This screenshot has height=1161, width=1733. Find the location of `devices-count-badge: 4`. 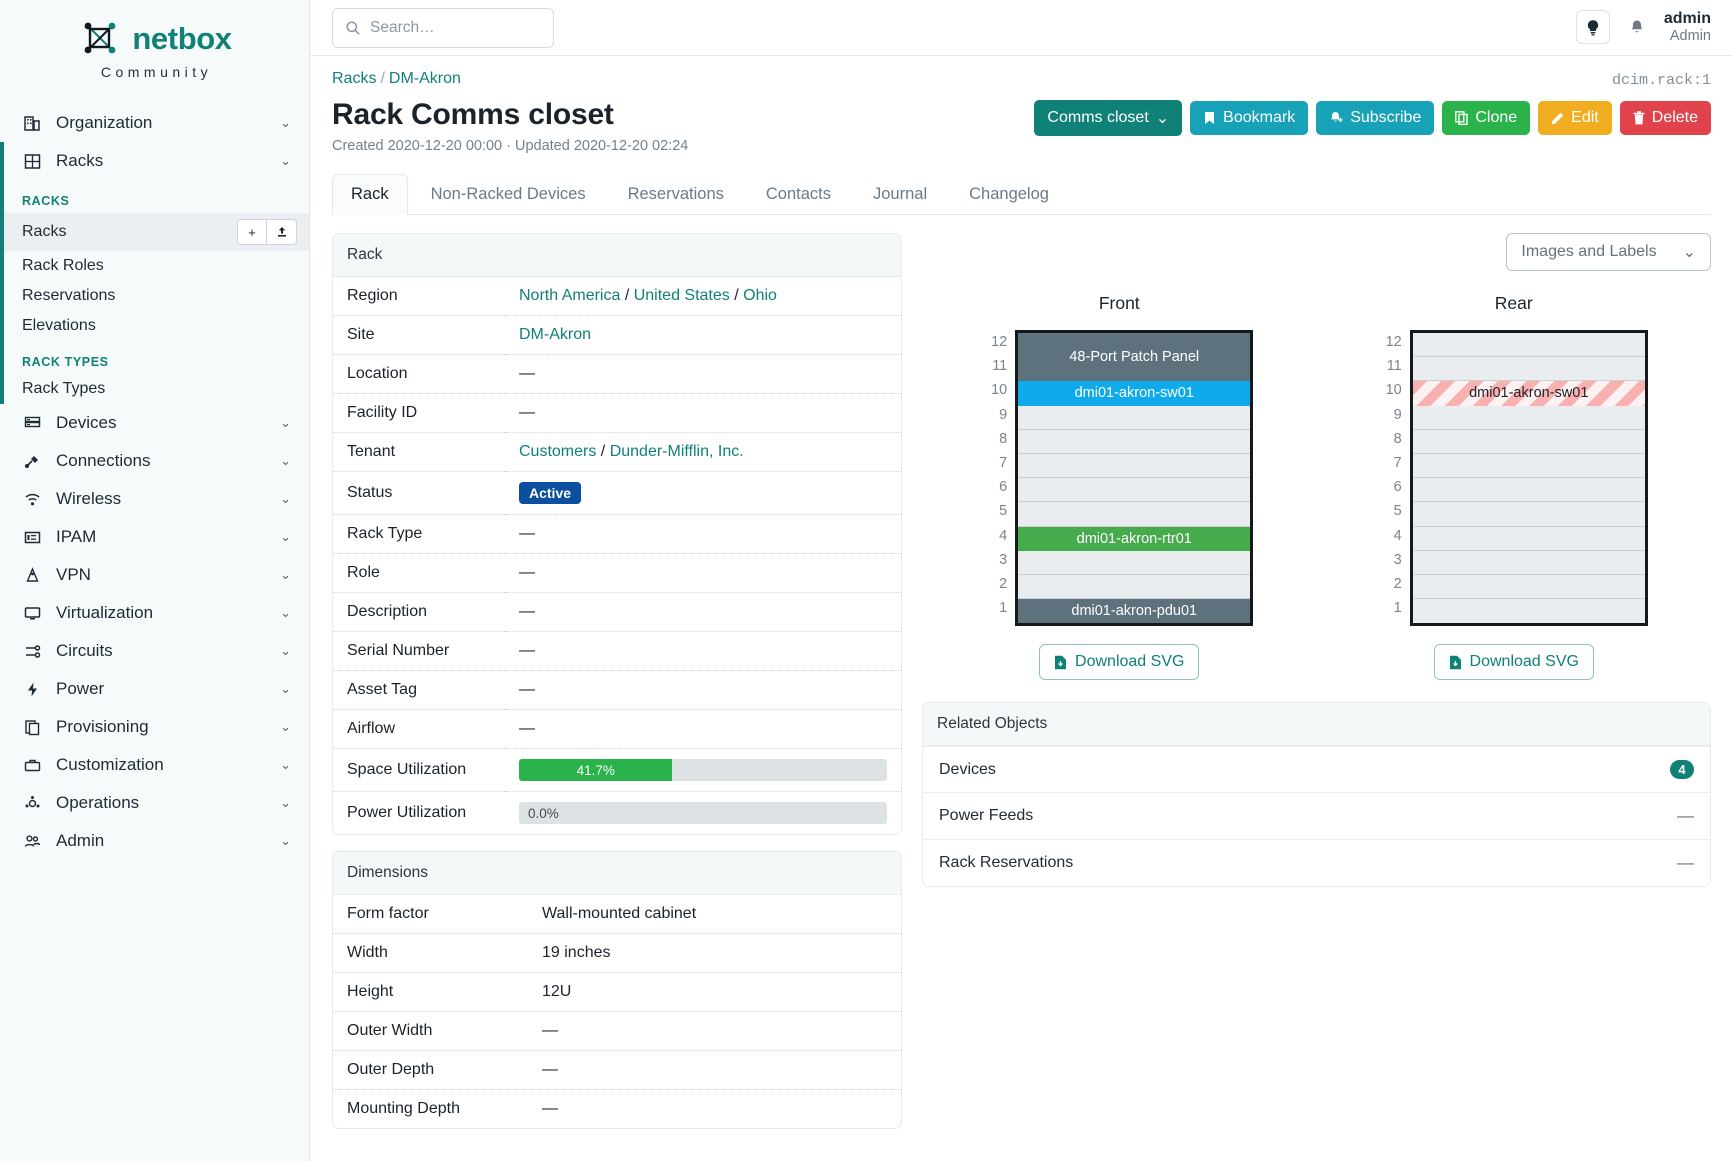

devices-count-badge: 4 is located at coordinates (1682, 770).